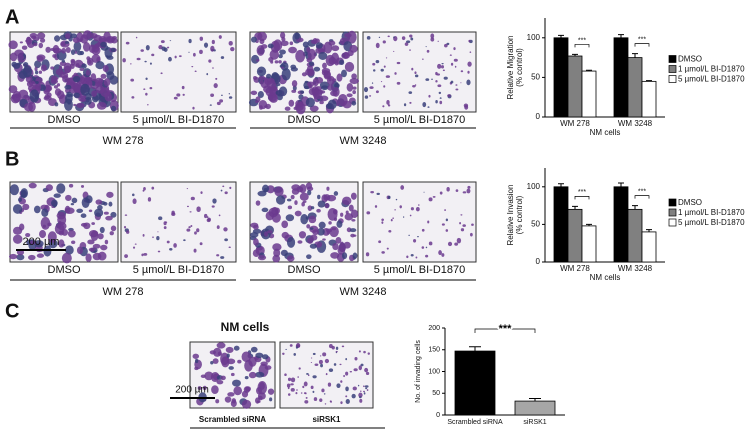 The height and width of the screenshot is (443, 747). Describe the element at coordinates (711, 212) in the screenshot. I see `legend-label: 1 µmol/L BI-D1870` at that location.